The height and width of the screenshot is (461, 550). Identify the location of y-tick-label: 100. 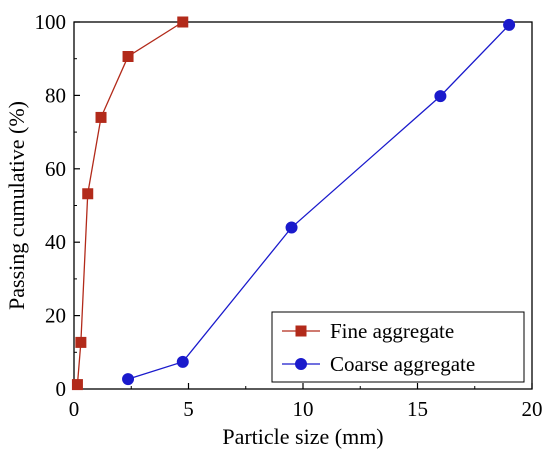
(51, 22).